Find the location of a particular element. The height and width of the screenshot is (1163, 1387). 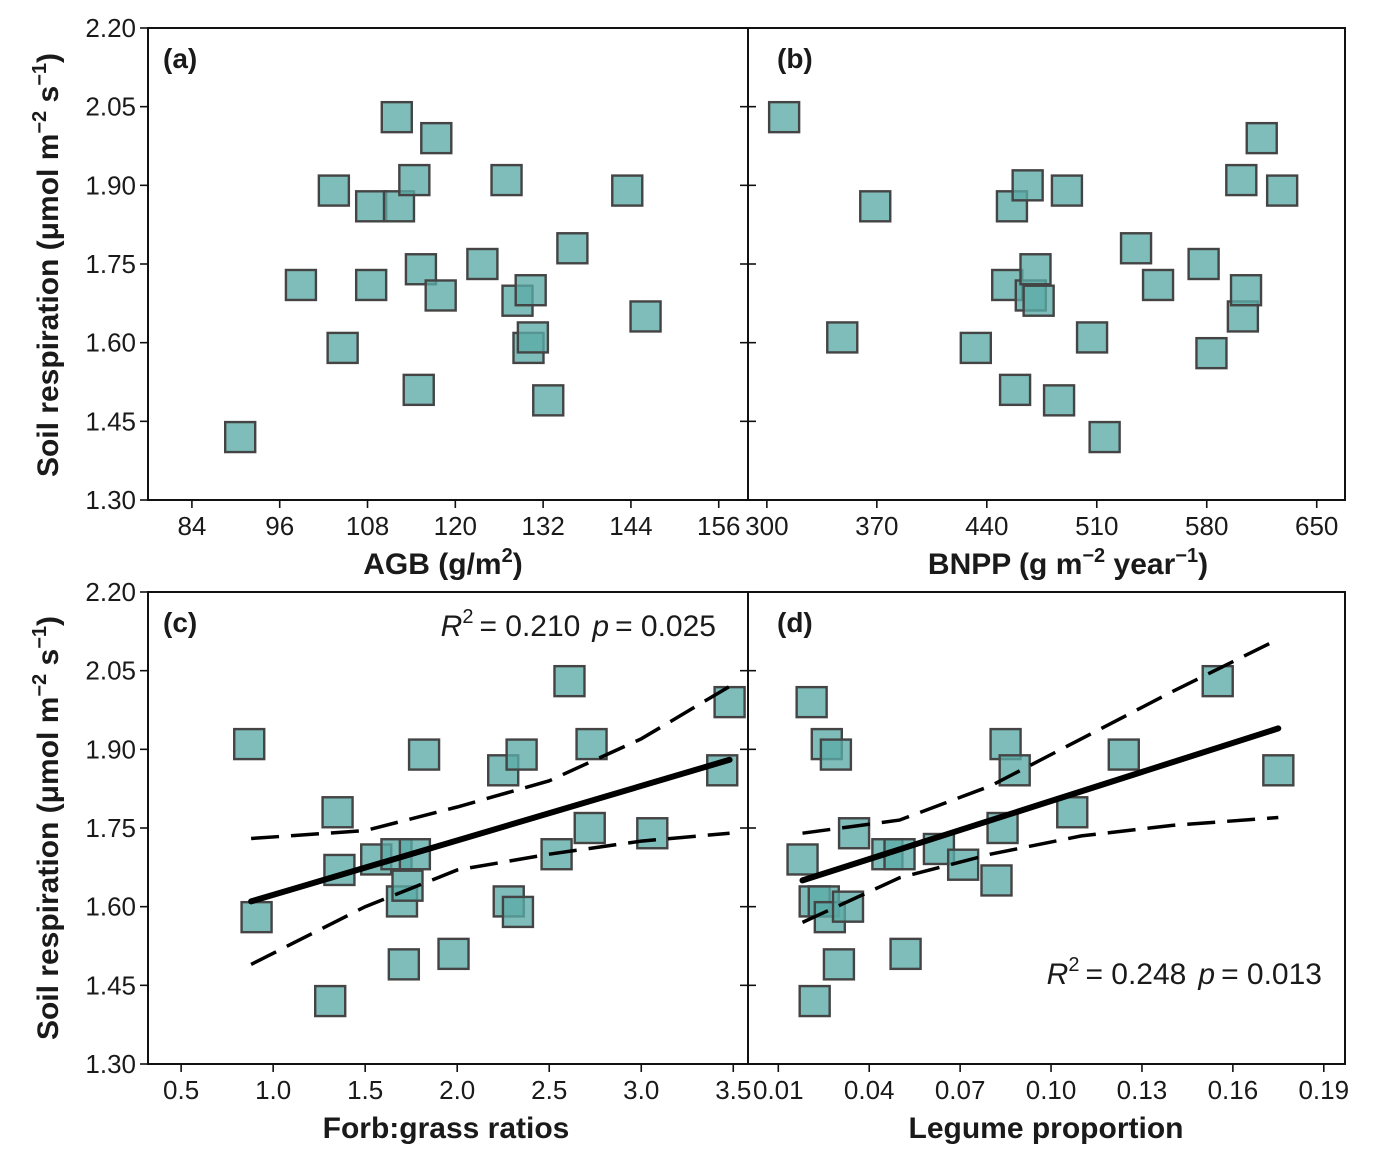

x-axis-title-a: AGB (g/m2) is located at coordinates (442, 563).